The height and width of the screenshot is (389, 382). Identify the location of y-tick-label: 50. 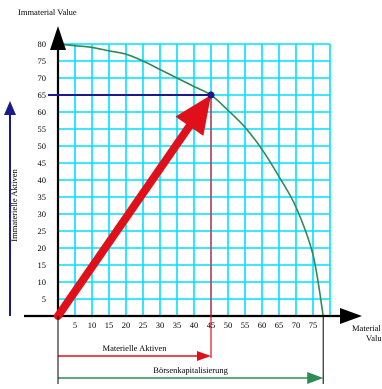
(42, 146).